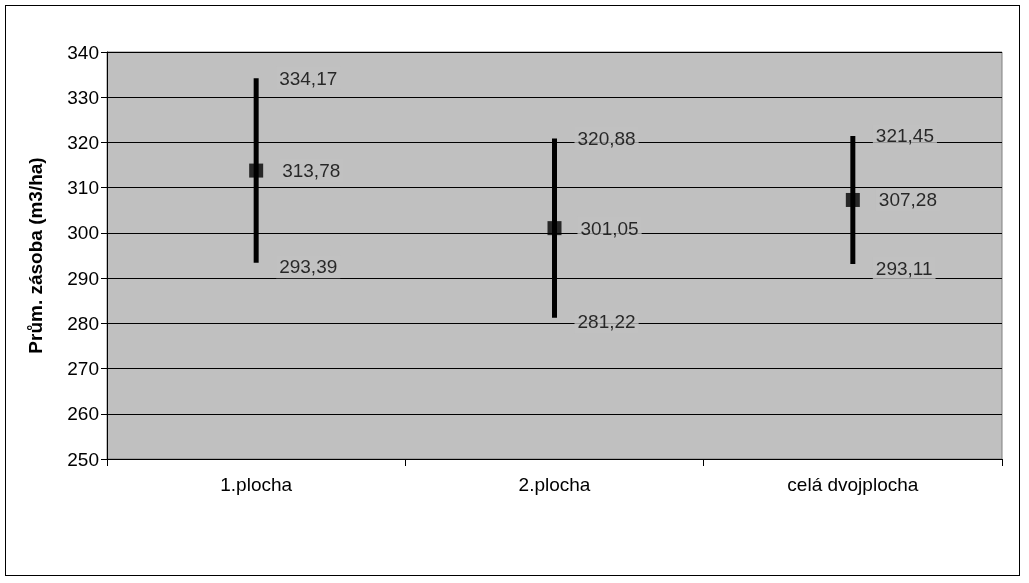 This screenshot has width=1029, height=583. I want to click on x-tick-label: celá dvojplocha, so click(853, 484).